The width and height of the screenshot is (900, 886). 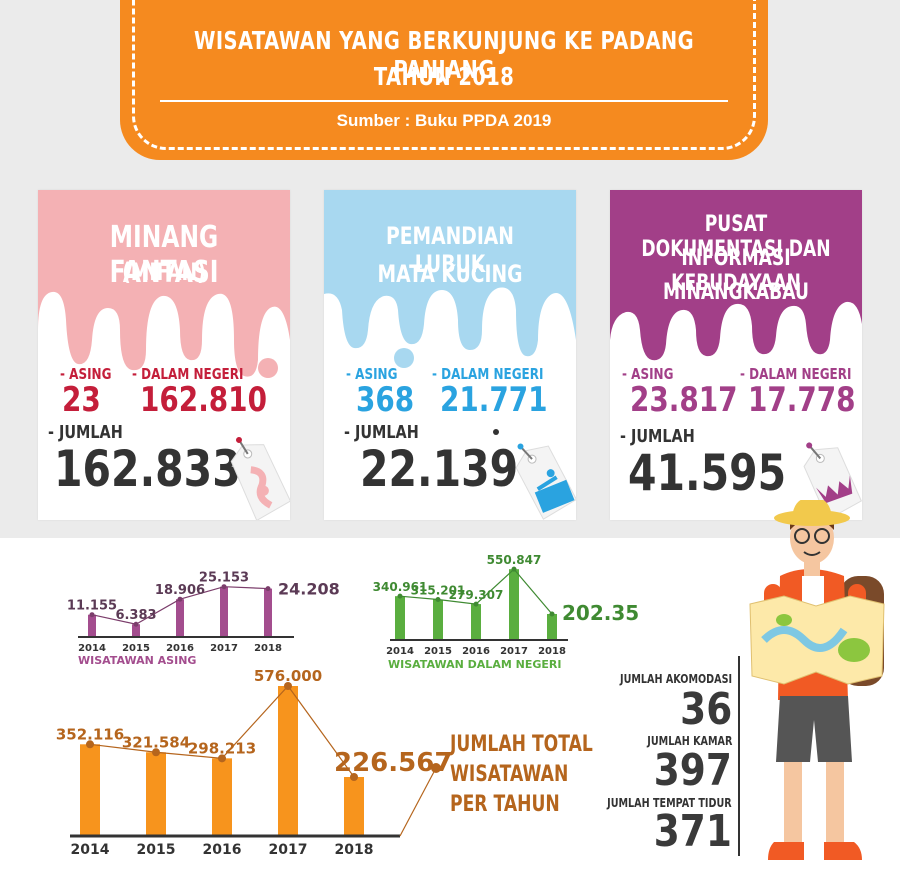 What do you see at coordinates (400, 587) in the screenshot?
I see `chart-value-label: 340.961` at bounding box center [400, 587].